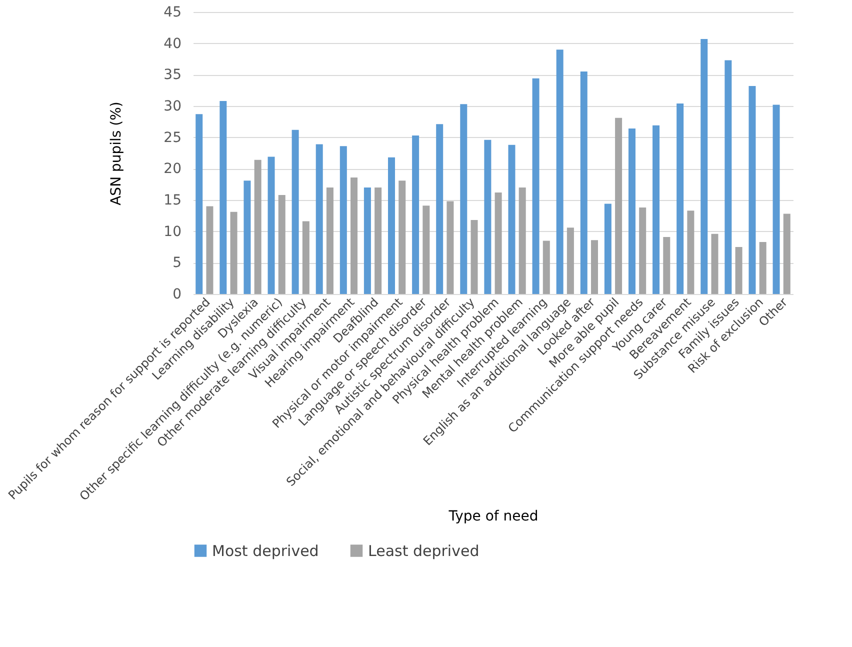 The image size is (852, 647). Describe the element at coordinates (173, 44) in the screenshot. I see `y-tick-label: 40` at that location.